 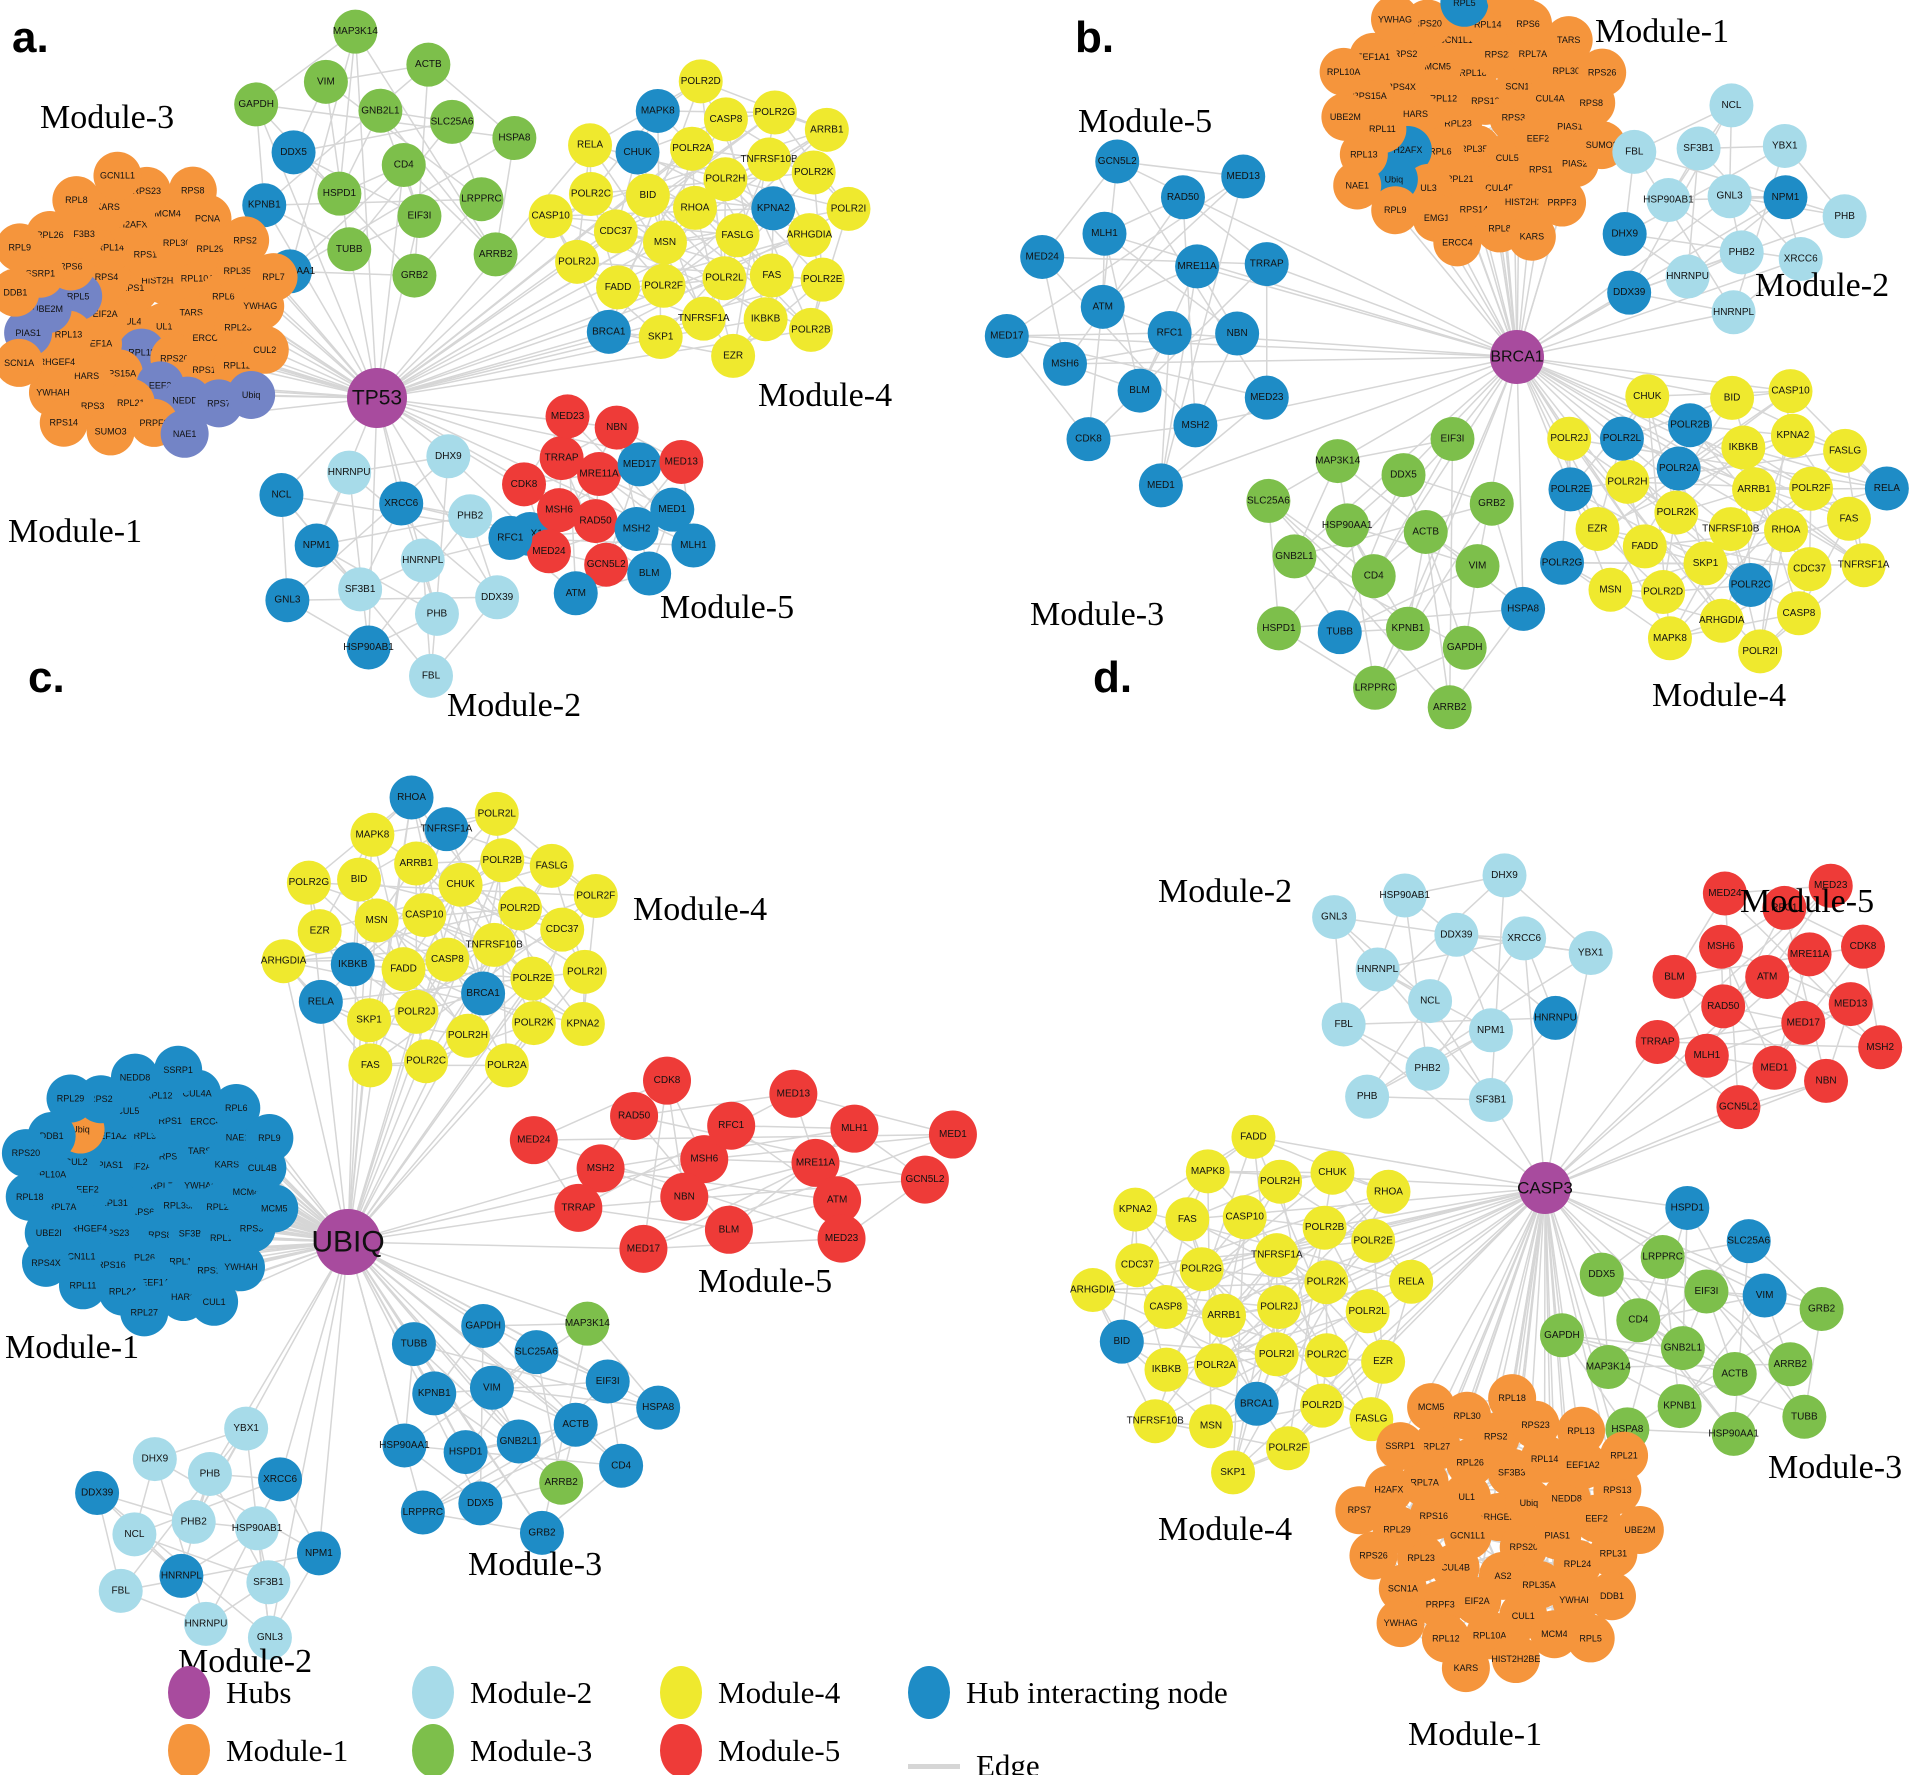 I want to click on node-POLR2B: POLR2B, so click(x=502, y=860).